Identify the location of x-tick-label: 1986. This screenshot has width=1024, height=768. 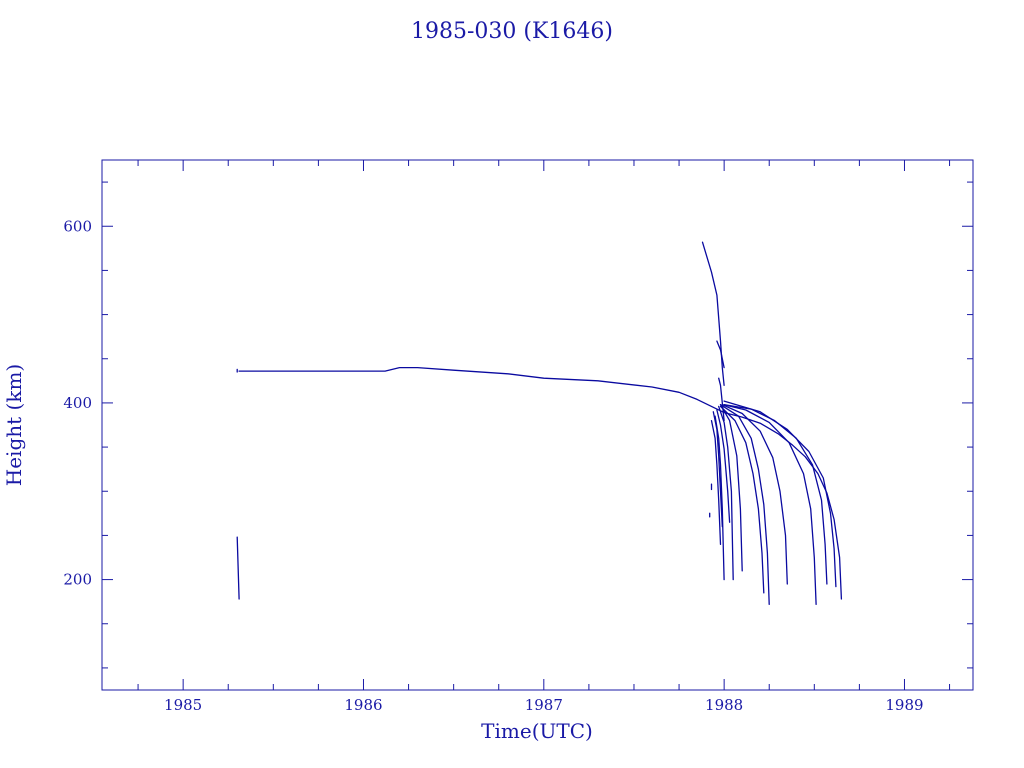
(363, 705).